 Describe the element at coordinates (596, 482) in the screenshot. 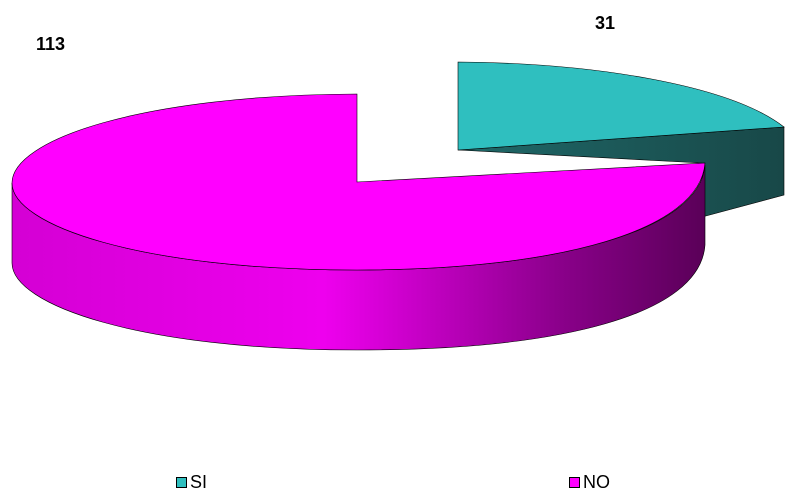

I see `legend-label-no: NO` at that location.